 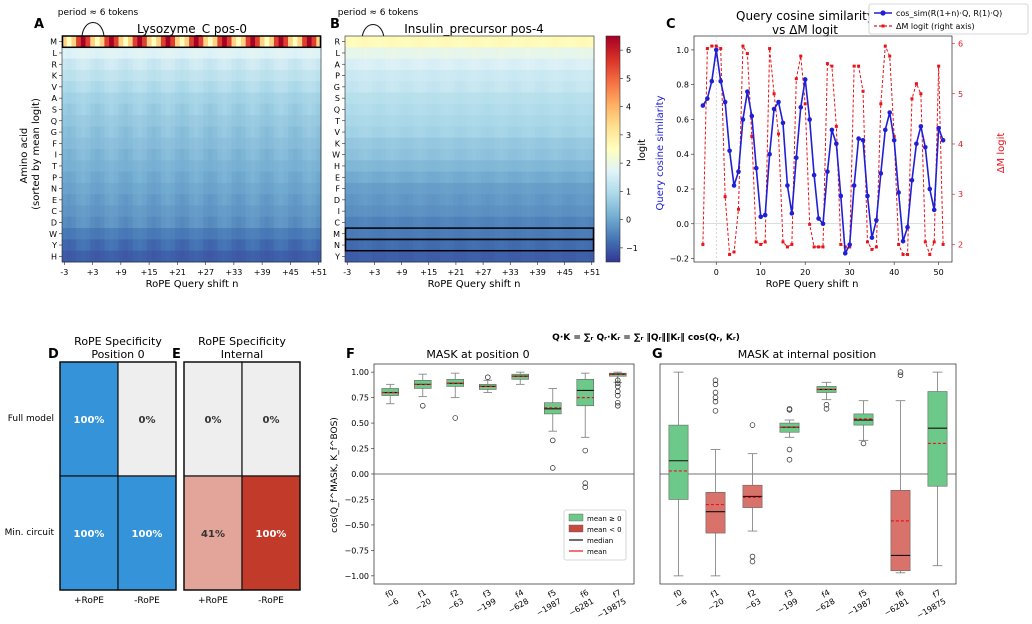 I want to click on outlier-point, so click(x=585, y=450).